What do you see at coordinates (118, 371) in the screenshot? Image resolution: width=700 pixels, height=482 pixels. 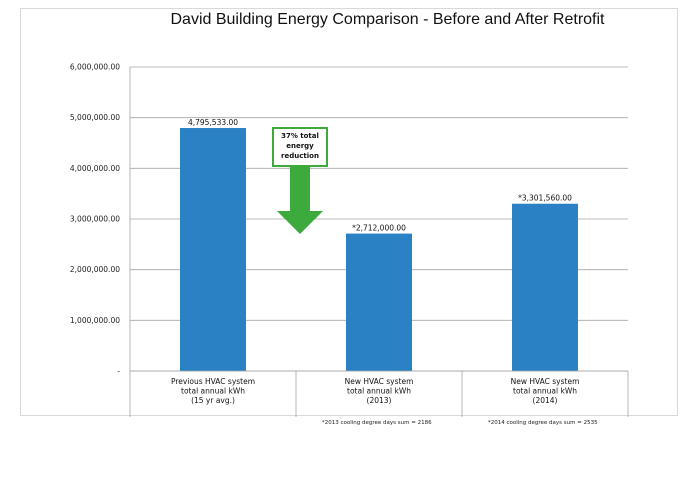 I see `y-tick-label: -` at bounding box center [118, 371].